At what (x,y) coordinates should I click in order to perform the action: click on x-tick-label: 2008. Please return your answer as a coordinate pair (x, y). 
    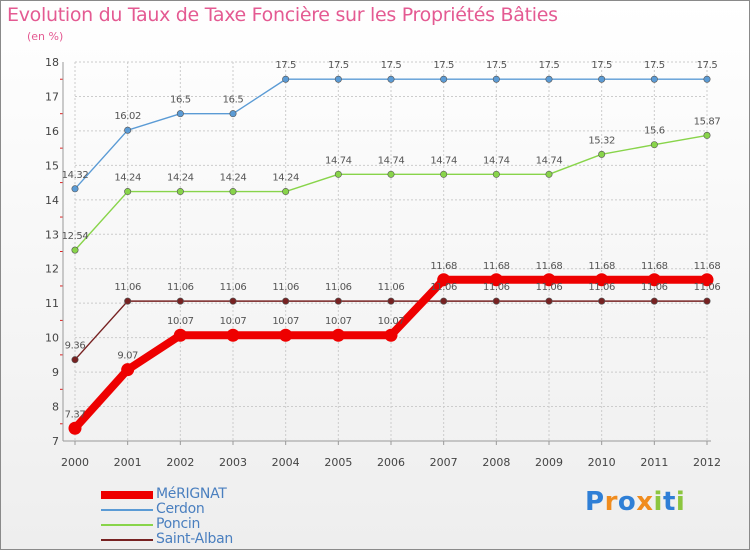
    Looking at the image, I should click on (496, 462).